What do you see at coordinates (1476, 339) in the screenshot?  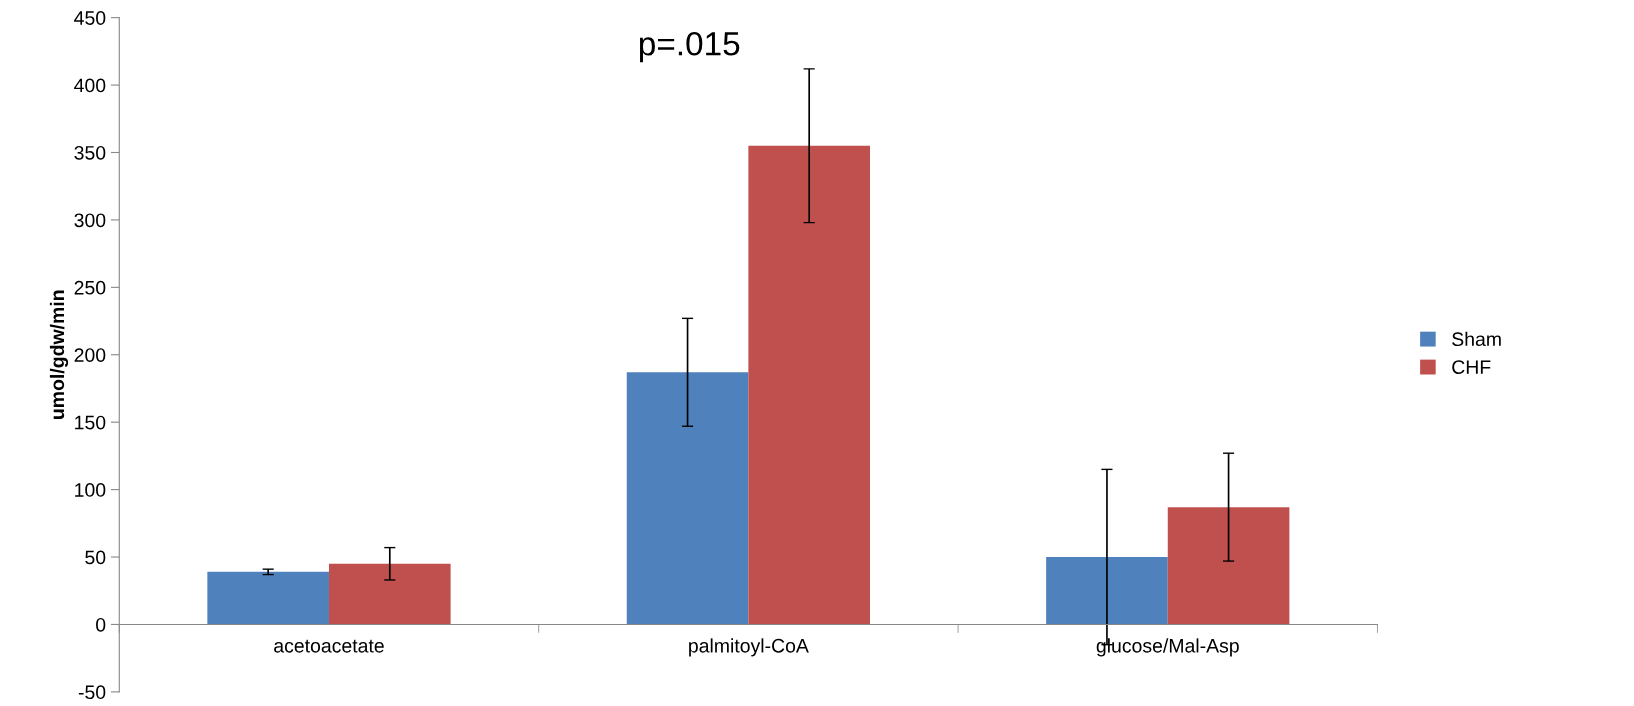 I see `legend-label: Sham` at bounding box center [1476, 339].